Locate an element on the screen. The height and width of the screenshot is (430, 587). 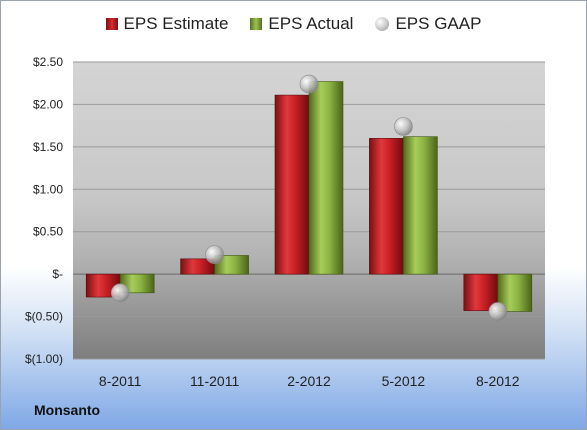
y-tick-label: $2.00 is located at coordinates (48, 104).